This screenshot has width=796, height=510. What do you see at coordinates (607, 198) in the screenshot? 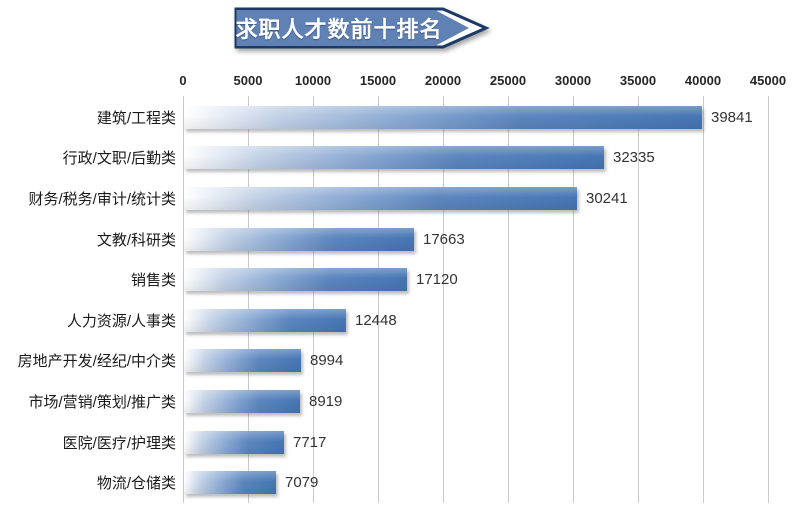
I see `value-label: 30241` at bounding box center [607, 198].